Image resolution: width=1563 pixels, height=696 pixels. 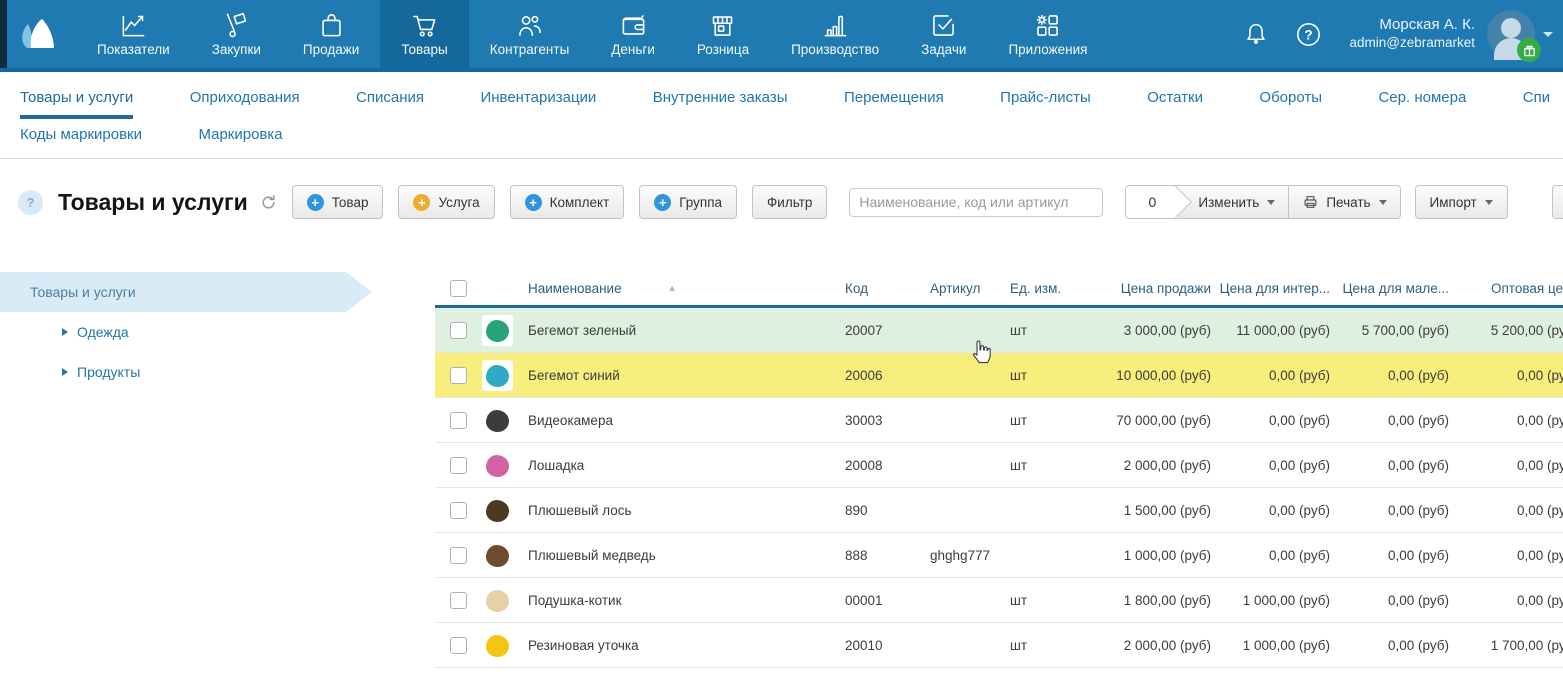 I want to click on nav-item-counterparties: Контрагенты, so click(x=530, y=34).